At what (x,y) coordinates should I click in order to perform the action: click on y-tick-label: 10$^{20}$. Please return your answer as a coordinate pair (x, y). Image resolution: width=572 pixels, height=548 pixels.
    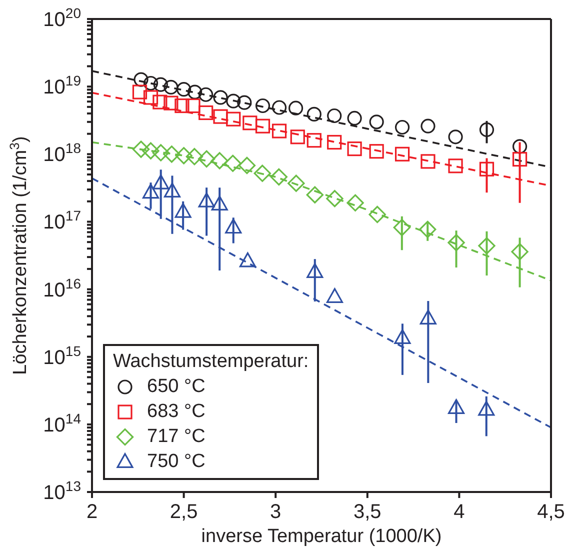
    Looking at the image, I should click on (62, 18).